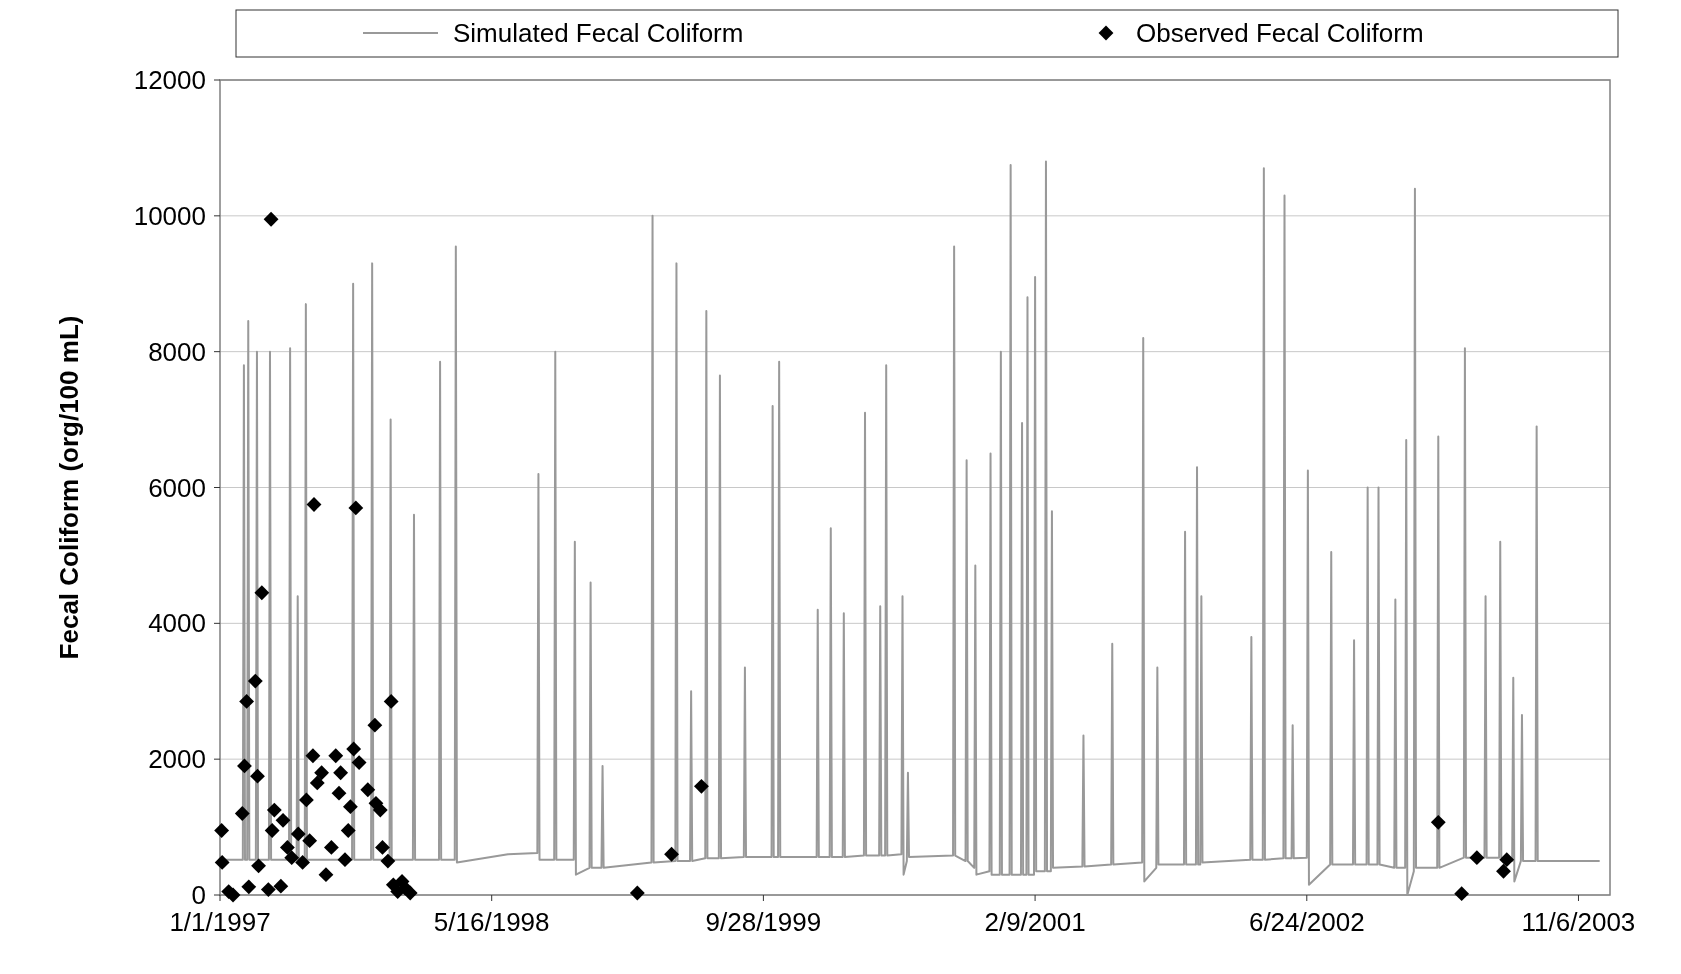 The width and height of the screenshot is (1681, 974). Describe the element at coordinates (69, 487) in the screenshot. I see `y-axis-title: Fecal Coliform (org/100 mL)` at that location.